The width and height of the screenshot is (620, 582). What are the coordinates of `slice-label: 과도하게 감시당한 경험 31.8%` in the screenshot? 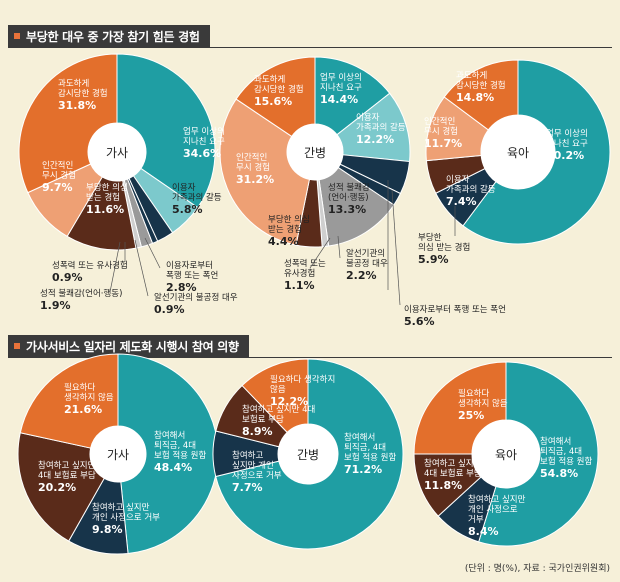 It's located at (83, 95).